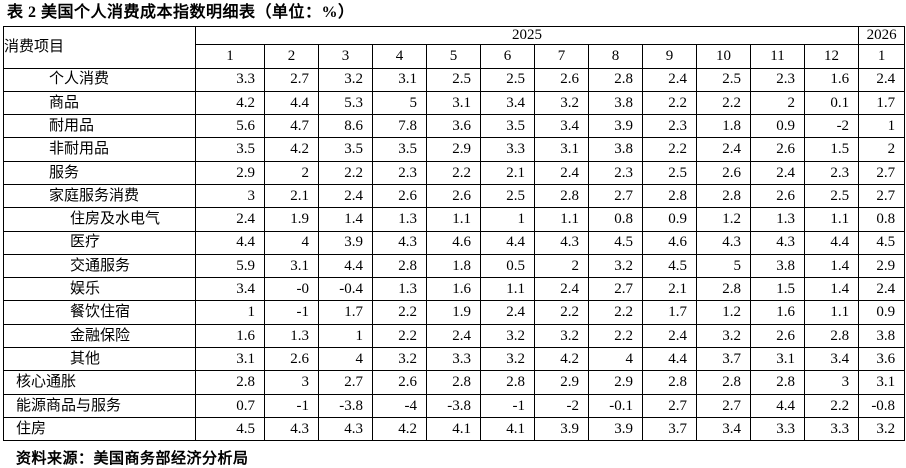 This screenshot has width=906, height=468. Describe the element at coordinates (291, 172) in the screenshot. I see `value-cell: 2` at that location.